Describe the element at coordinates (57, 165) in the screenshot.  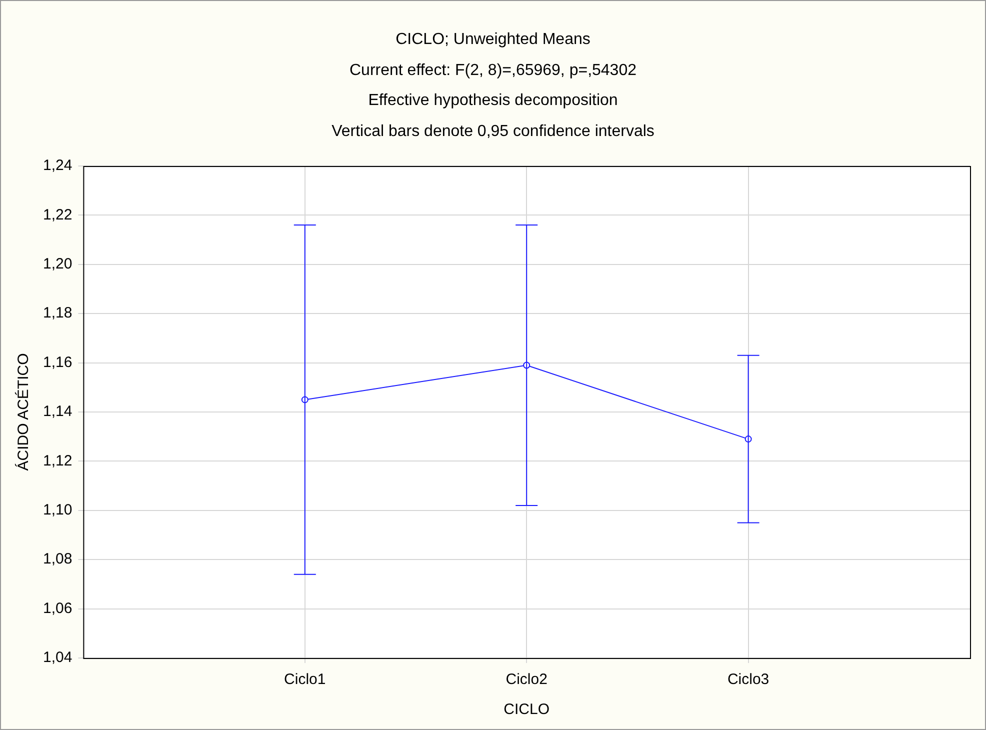
I see `y-tick-label: 1,24` at that location.